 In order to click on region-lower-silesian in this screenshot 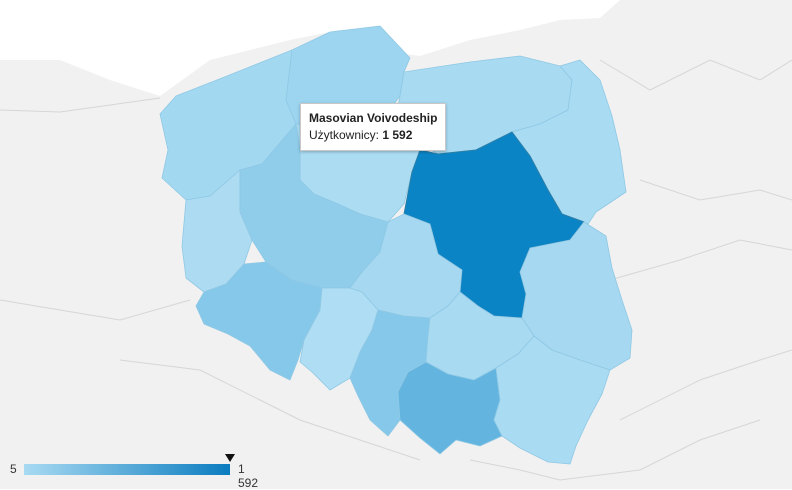, I will do `click(259, 321)`.